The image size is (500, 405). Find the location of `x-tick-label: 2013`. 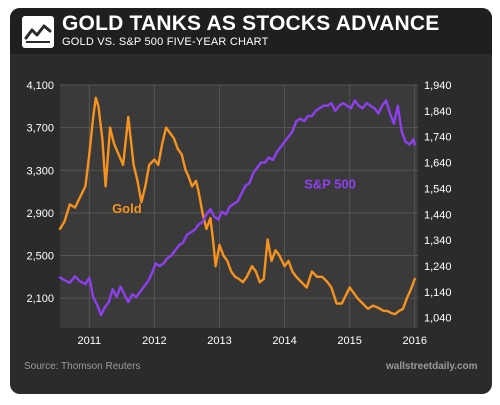

x-tick-label: 2013 is located at coordinates (219, 341).